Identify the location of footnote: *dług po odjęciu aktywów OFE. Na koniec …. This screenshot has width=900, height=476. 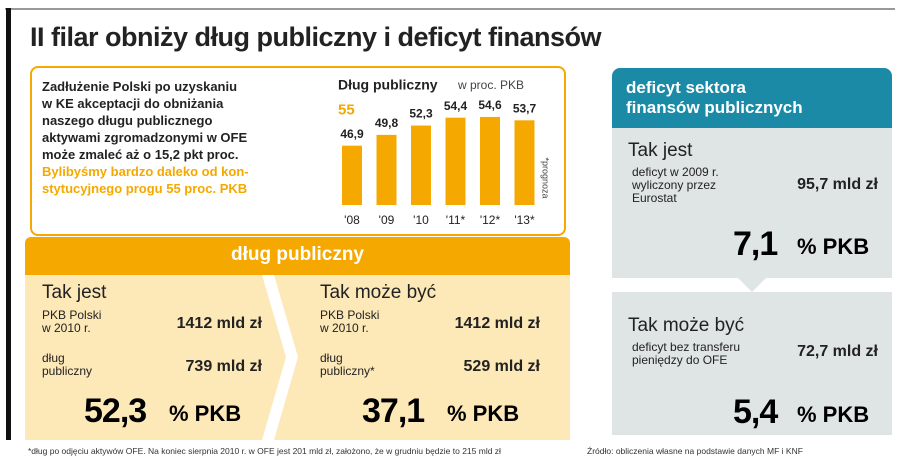
(264, 451).